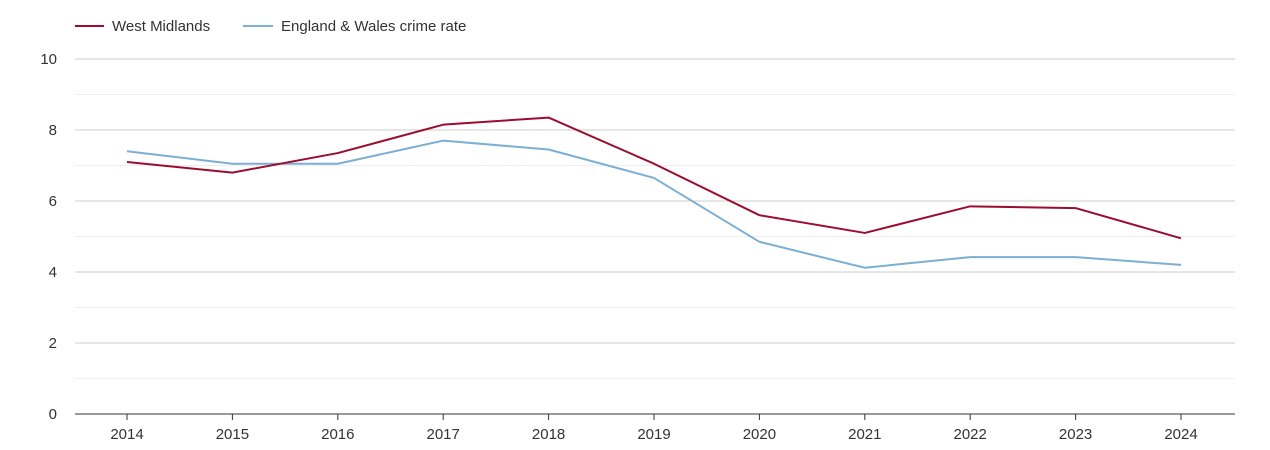  I want to click on x-tick-label: 2017, so click(443, 434).